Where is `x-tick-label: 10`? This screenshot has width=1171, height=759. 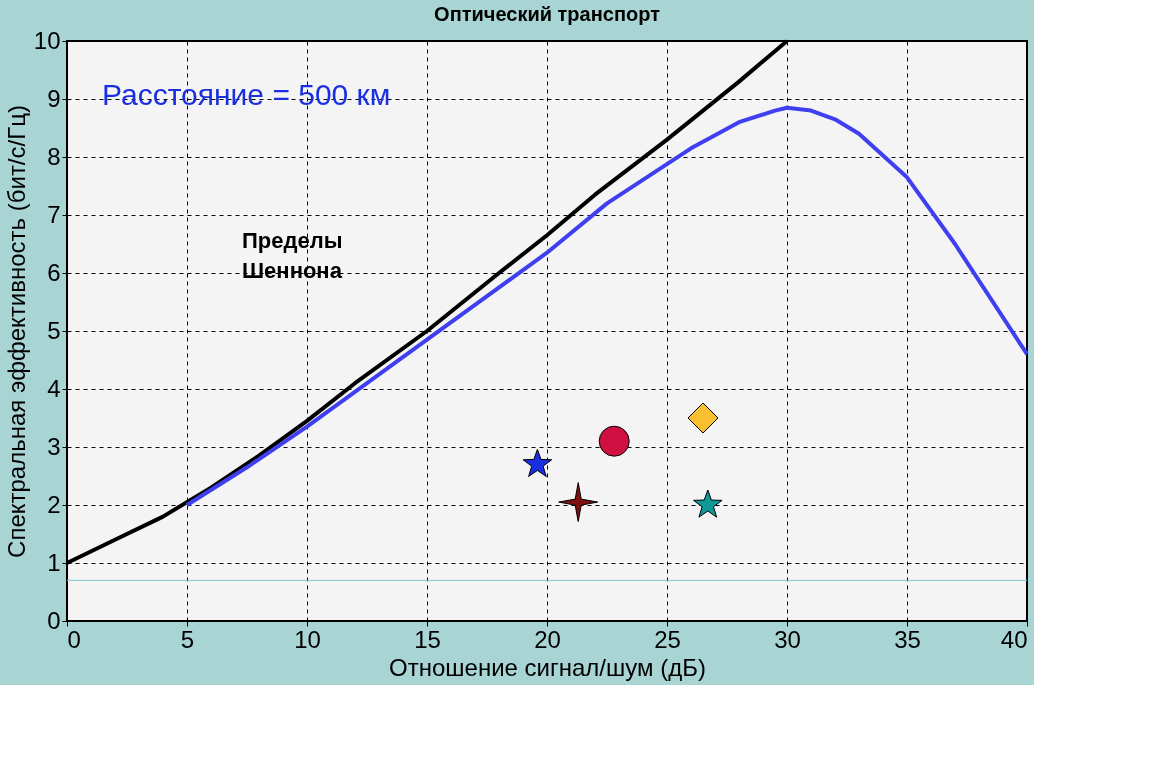
x-tick-label: 10 is located at coordinates (307, 639).